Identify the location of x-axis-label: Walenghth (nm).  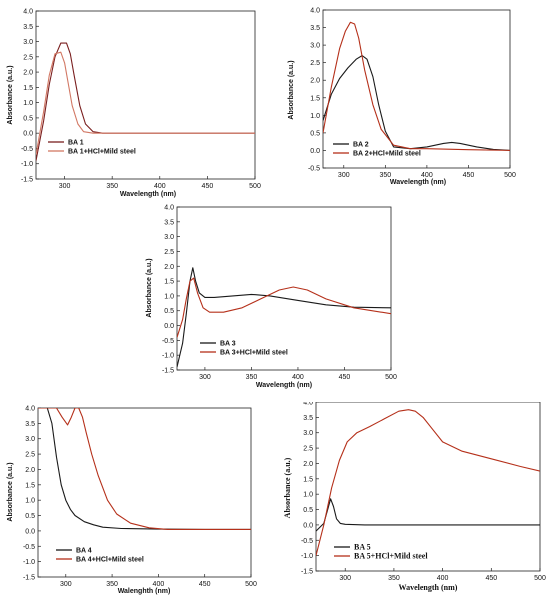
(144, 591).